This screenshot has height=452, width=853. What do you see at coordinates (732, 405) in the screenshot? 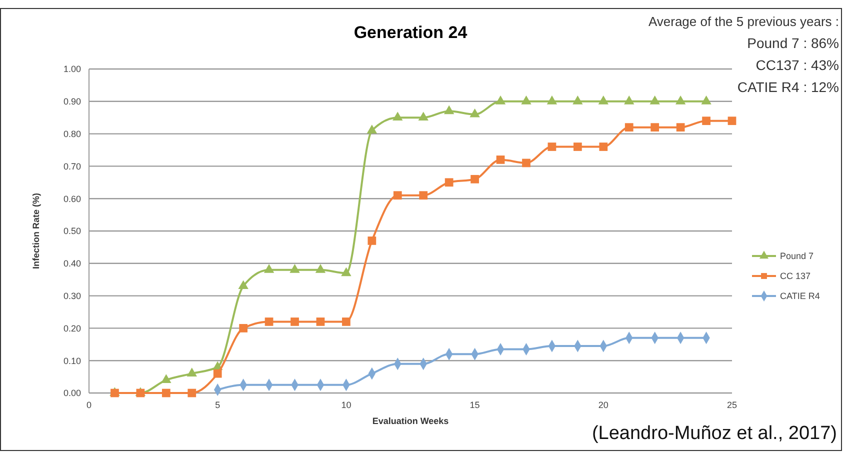
I see `x-tick-label: 25` at bounding box center [732, 405].